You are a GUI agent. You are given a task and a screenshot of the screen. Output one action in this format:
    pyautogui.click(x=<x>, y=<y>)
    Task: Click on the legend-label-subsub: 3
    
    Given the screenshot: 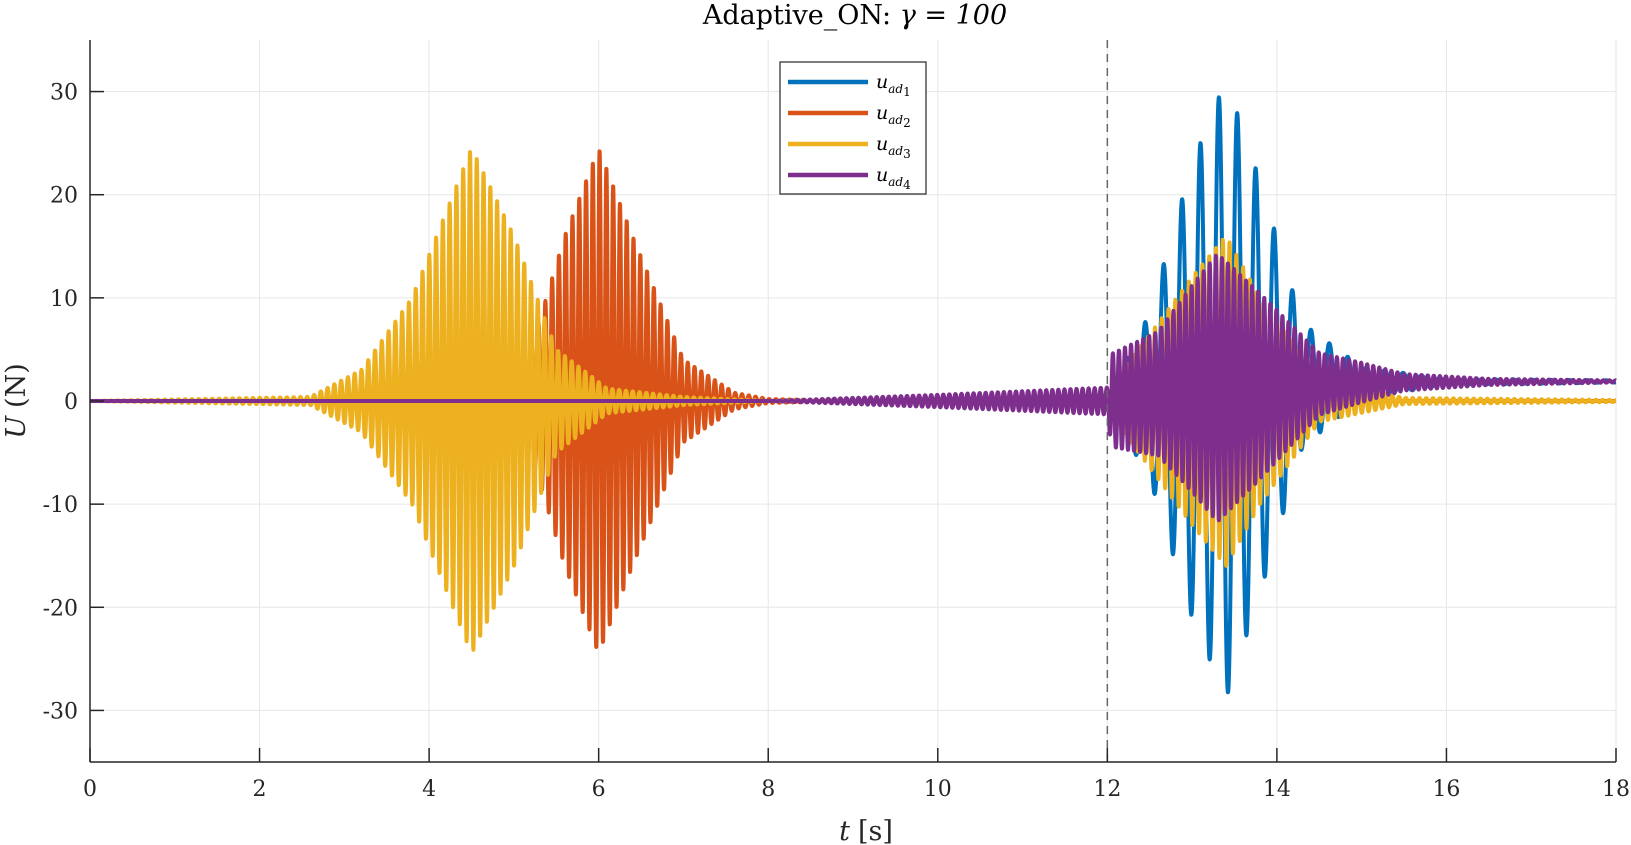 What is the action you would take?
    pyautogui.click(x=907, y=154)
    